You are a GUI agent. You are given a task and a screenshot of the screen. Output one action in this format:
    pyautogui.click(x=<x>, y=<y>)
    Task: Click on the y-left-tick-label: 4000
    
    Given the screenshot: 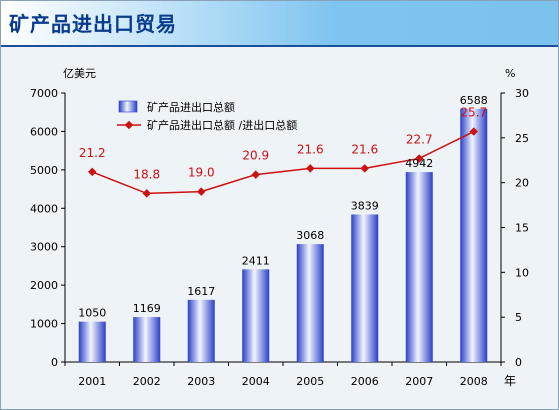 What is the action you would take?
    pyautogui.click(x=44, y=208)
    